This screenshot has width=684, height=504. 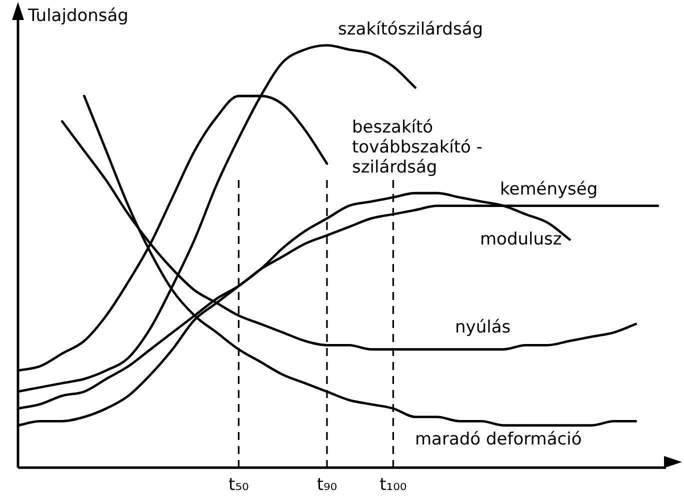 What do you see at coordinates (521, 239) in the screenshot?
I see `series-label: modulusz` at bounding box center [521, 239].